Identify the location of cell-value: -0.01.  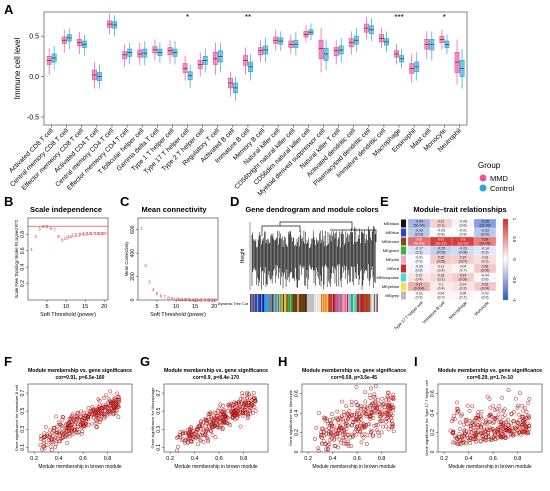
(463, 231).